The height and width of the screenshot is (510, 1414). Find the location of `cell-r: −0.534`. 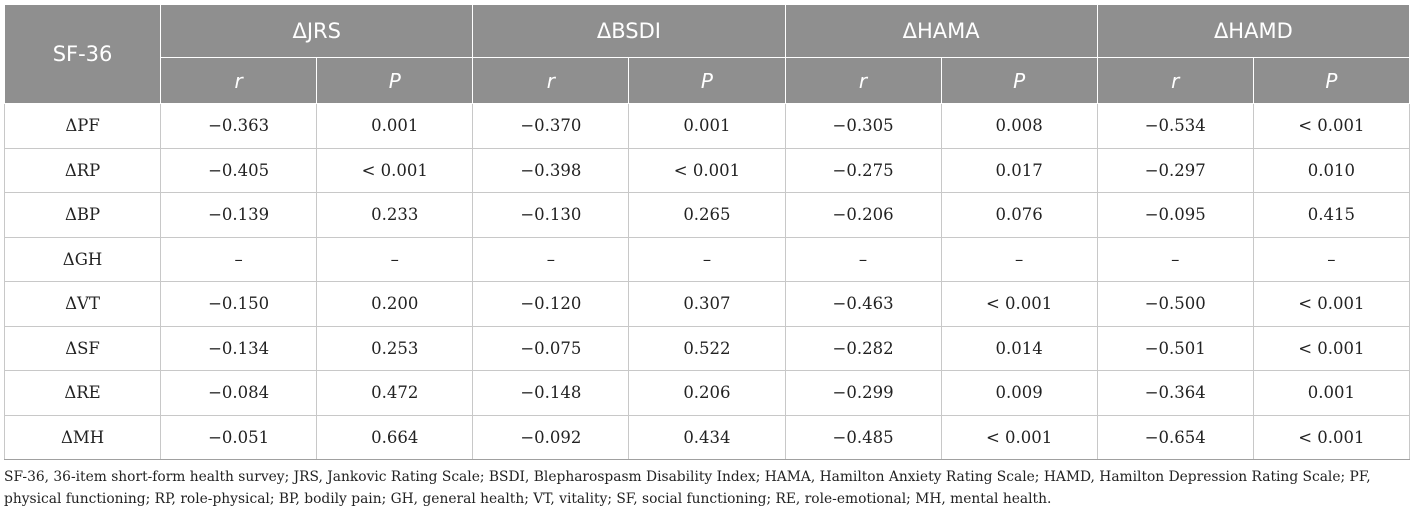

cell-r: −0.534 is located at coordinates (1175, 126).